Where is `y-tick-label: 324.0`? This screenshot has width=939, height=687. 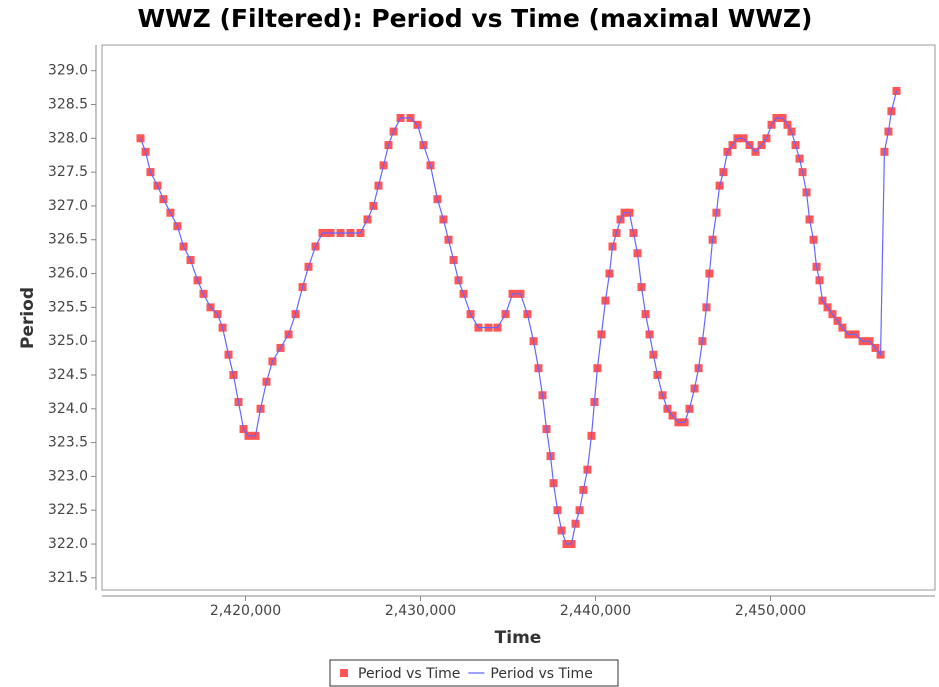
y-tick-label: 324.0 is located at coordinates (68, 409).